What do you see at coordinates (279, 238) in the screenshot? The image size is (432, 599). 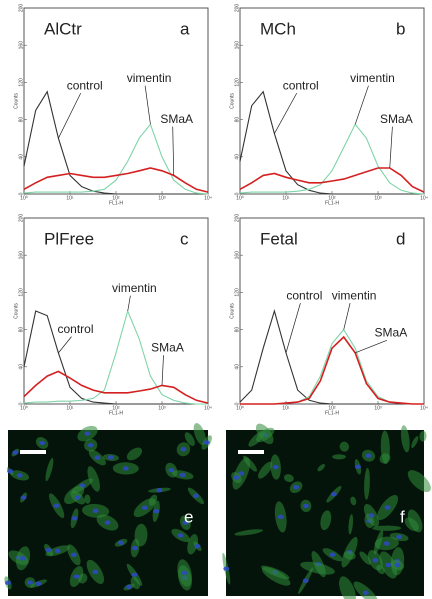 I see `panel-title: Fetal` at bounding box center [279, 238].